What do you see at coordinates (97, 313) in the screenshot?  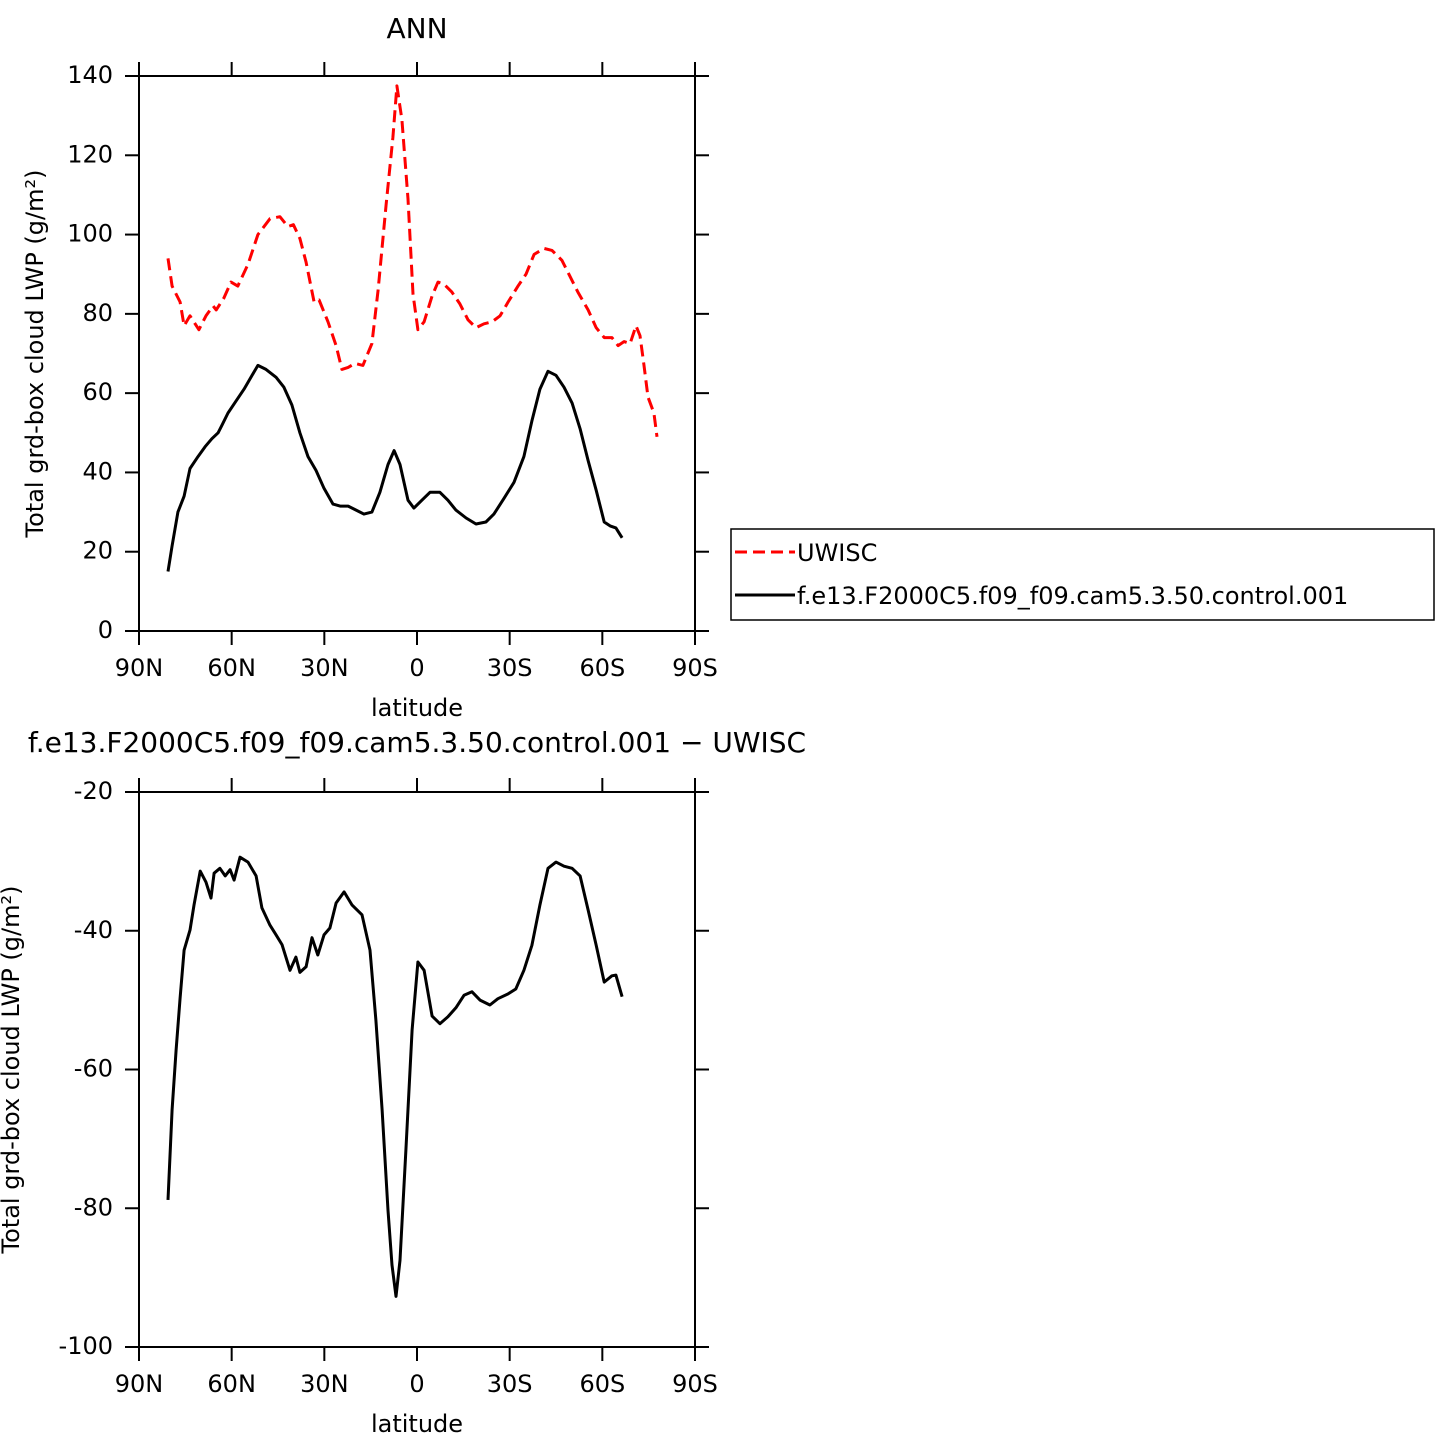 I see `y-tick-label: 80` at bounding box center [97, 313].